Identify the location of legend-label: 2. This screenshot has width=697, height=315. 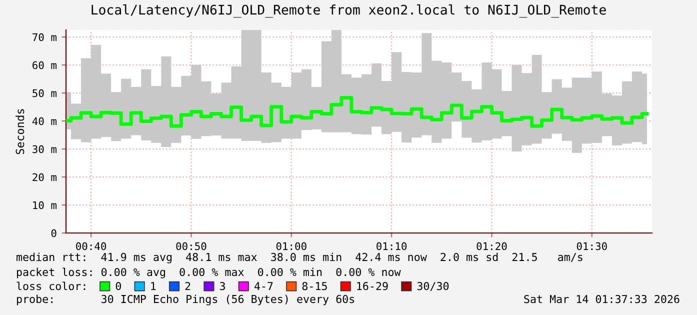
(187, 286).